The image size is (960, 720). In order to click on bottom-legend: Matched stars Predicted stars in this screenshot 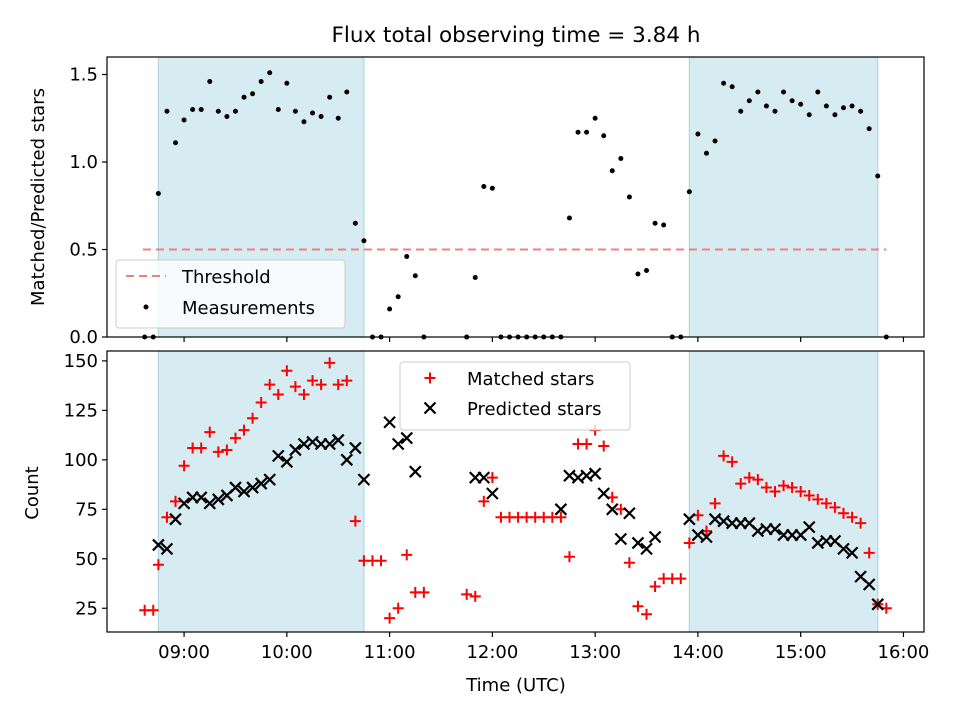, I will do `click(515, 396)`.